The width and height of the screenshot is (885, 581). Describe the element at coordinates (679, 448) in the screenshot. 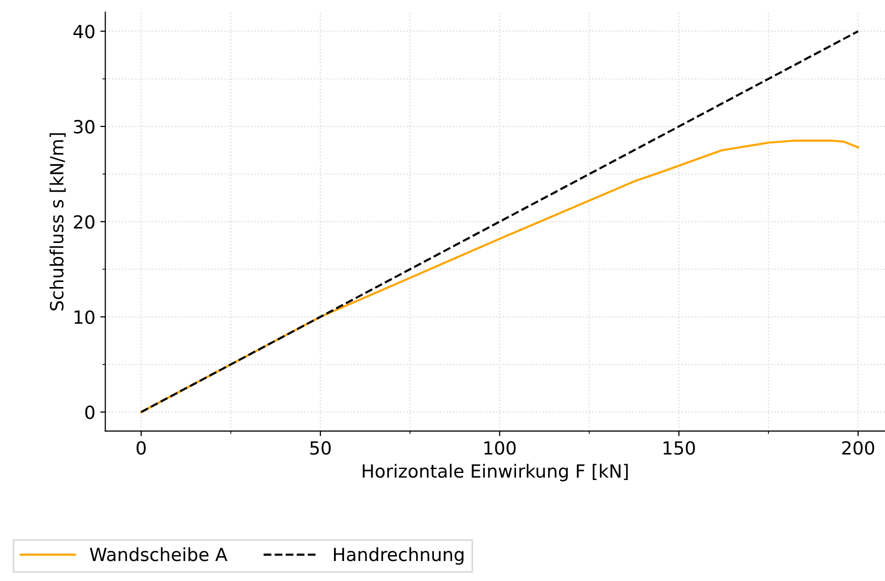

I see `x-tick-label: 150` at that location.